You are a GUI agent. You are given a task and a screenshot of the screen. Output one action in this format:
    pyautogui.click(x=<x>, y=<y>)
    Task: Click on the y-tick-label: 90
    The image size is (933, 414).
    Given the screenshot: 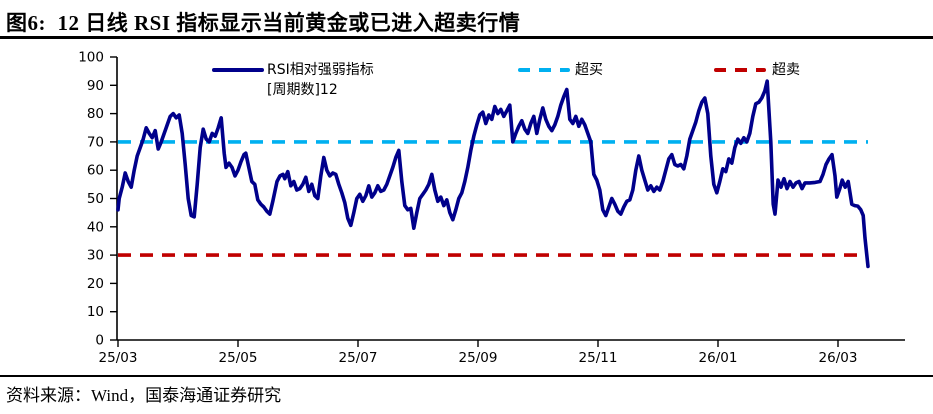 What is the action you would take?
    pyautogui.click(x=95, y=86)
    